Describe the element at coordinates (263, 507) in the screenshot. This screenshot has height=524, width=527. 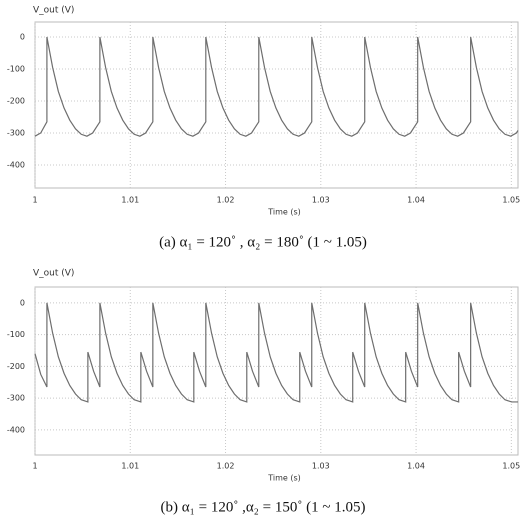
I see `caption: (b) α₁ = 120˚ ,α₂ = 150˚ (1 ~ 1.05)` at that location.